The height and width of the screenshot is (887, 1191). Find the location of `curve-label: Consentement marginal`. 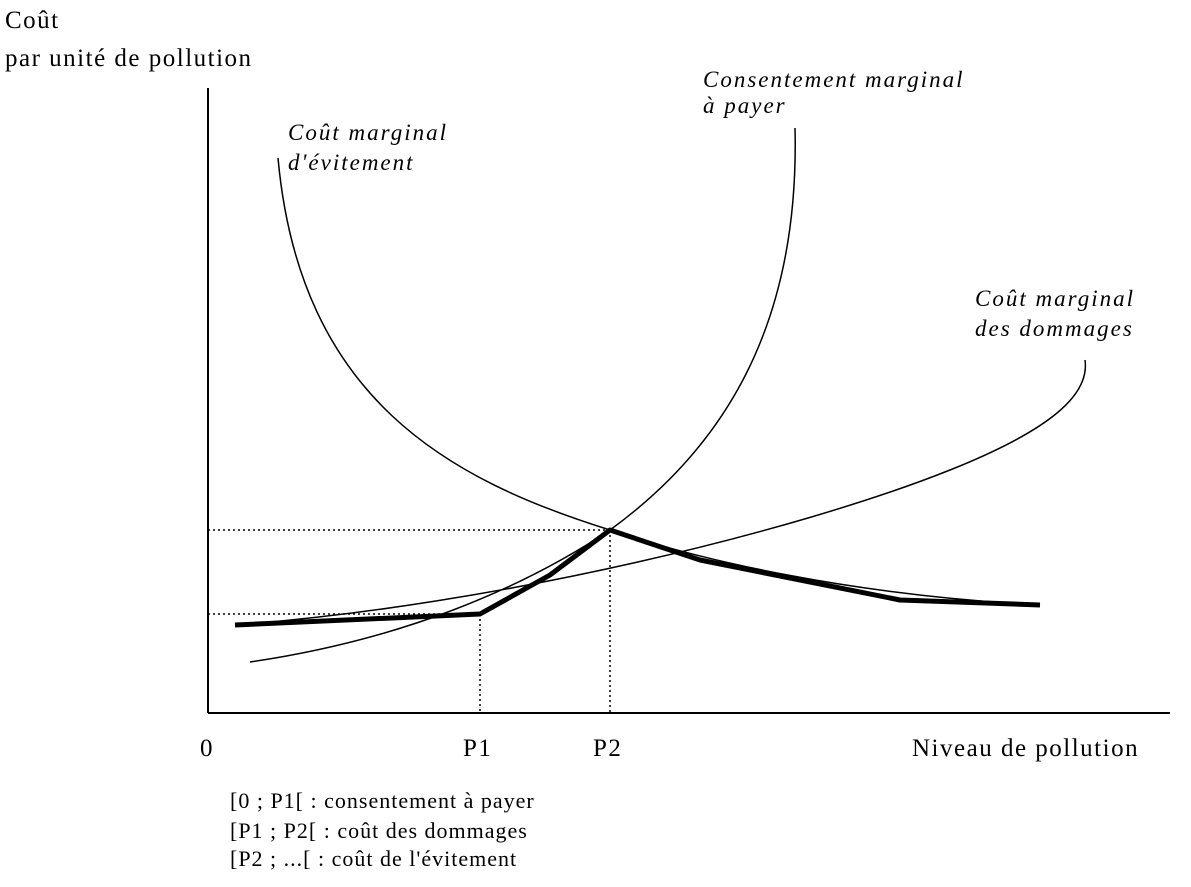

curve-label: Consentement marginal is located at coordinates (834, 79).